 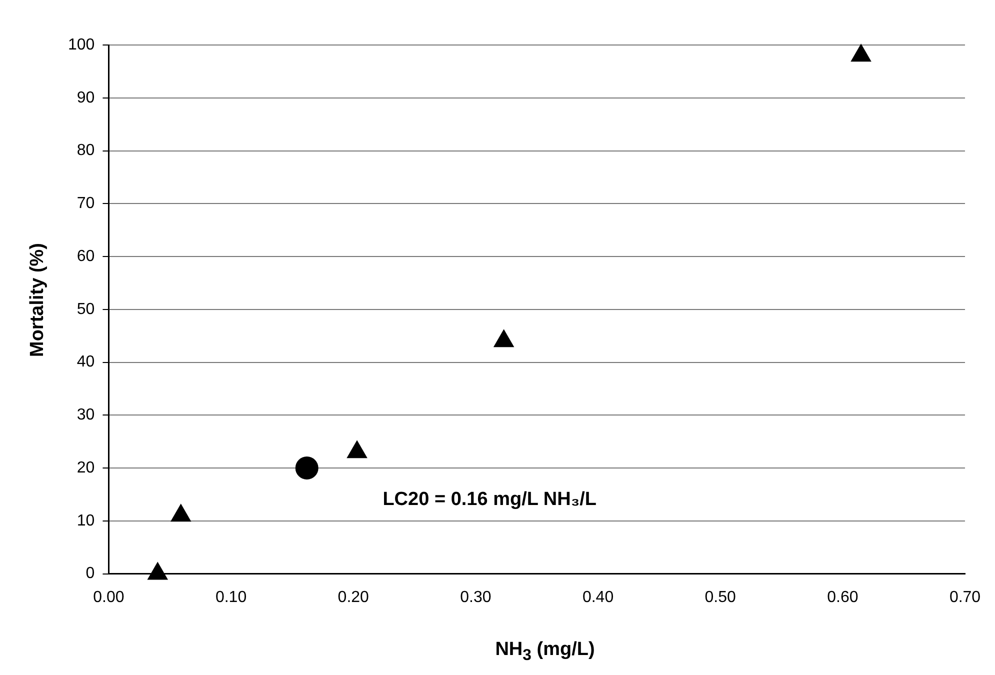 I want to click on x-tick-label: 0.50, so click(x=720, y=597).